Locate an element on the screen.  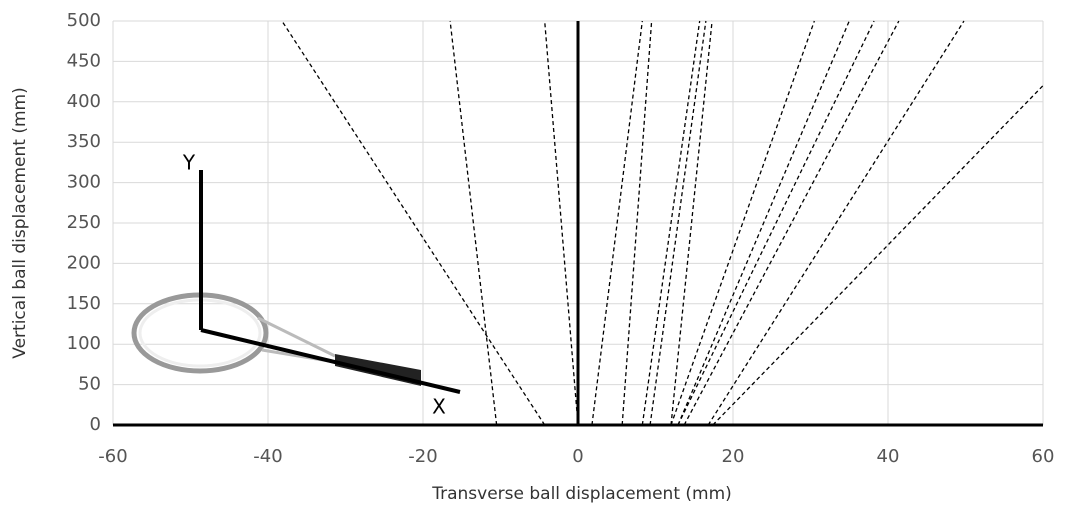
y-tick-label: 250 is located at coordinates (84, 222).